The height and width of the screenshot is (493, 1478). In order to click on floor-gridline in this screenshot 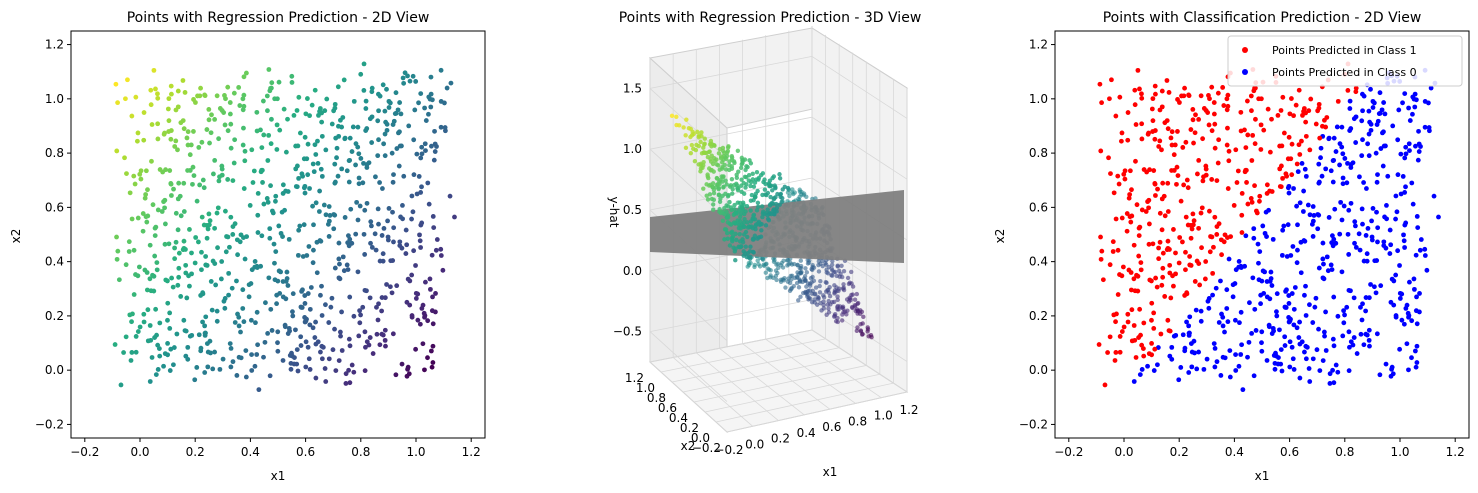, I will do `click(755, 365)`.